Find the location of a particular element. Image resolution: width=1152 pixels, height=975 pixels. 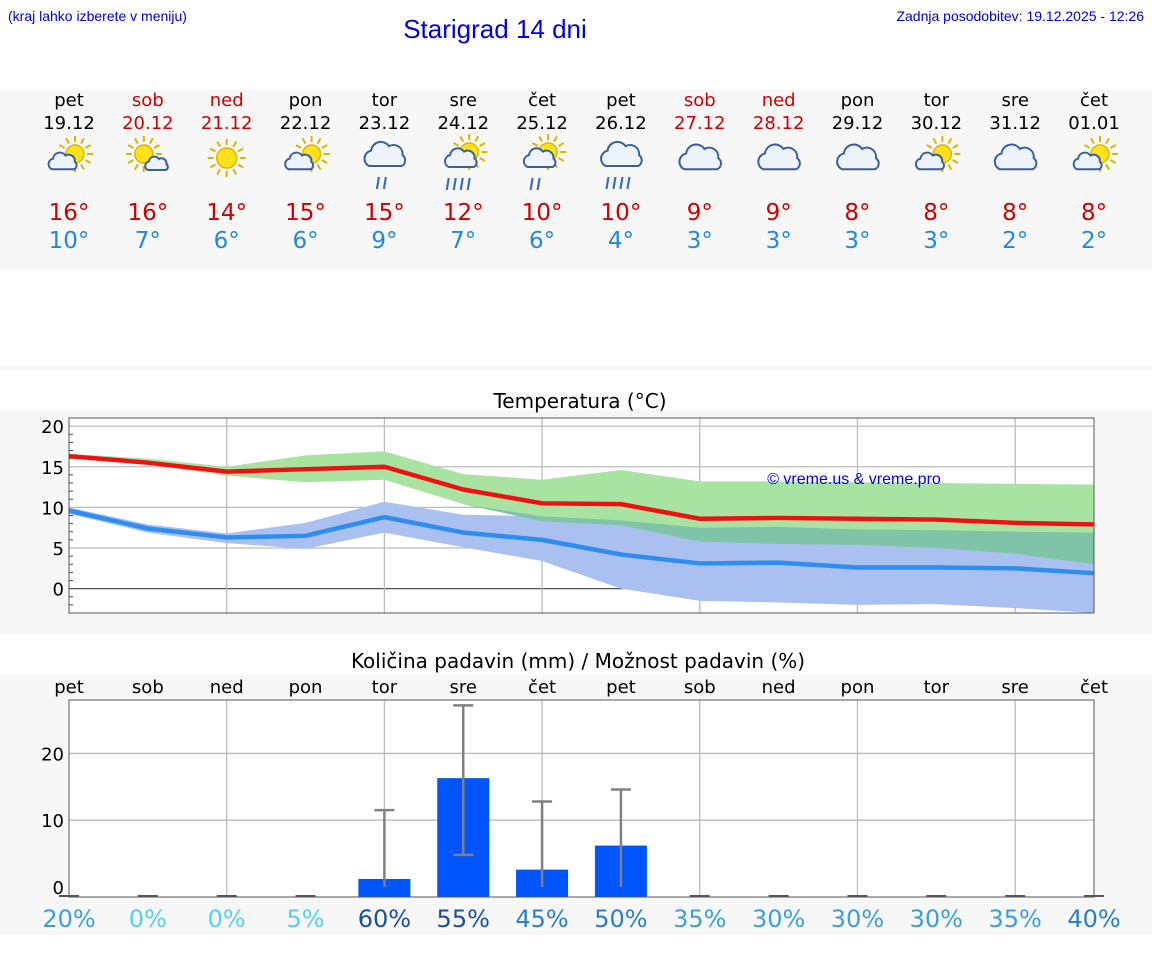

precip-bar is located at coordinates (384, 887).